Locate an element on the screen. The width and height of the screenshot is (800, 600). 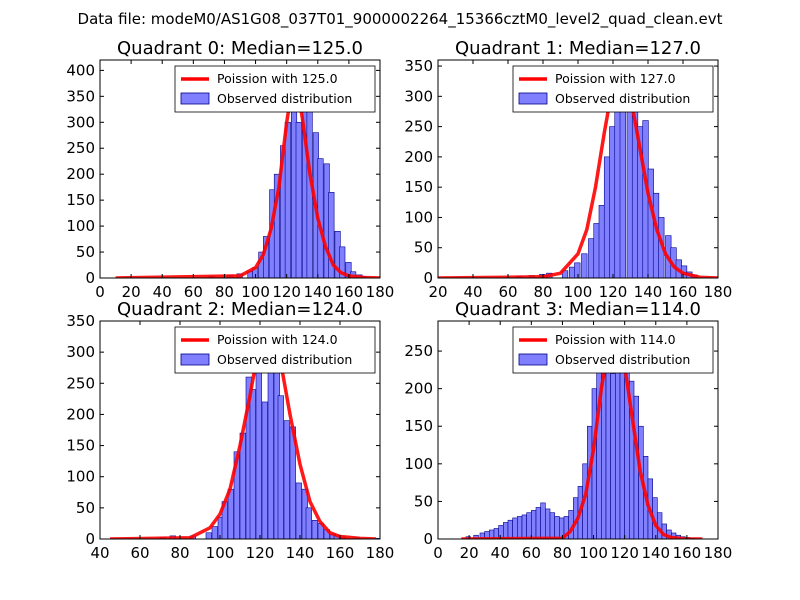
q0-ytick-label: 300 is located at coordinates (80, 122).